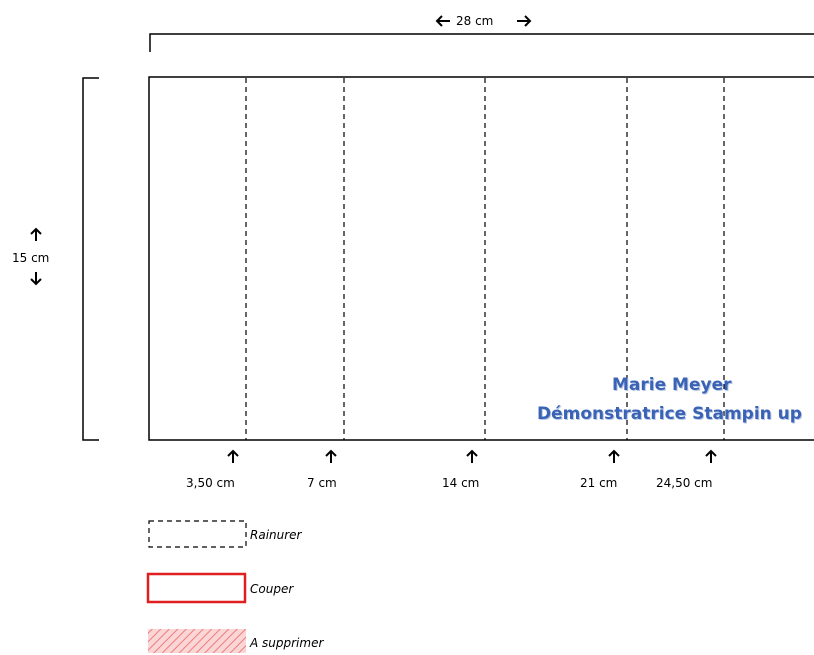 This screenshot has width=814, height=655. What do you see at coordinates (197, 534) in the screenshot?
I see `legend-score-swatch` at bounding box center [197, 534].